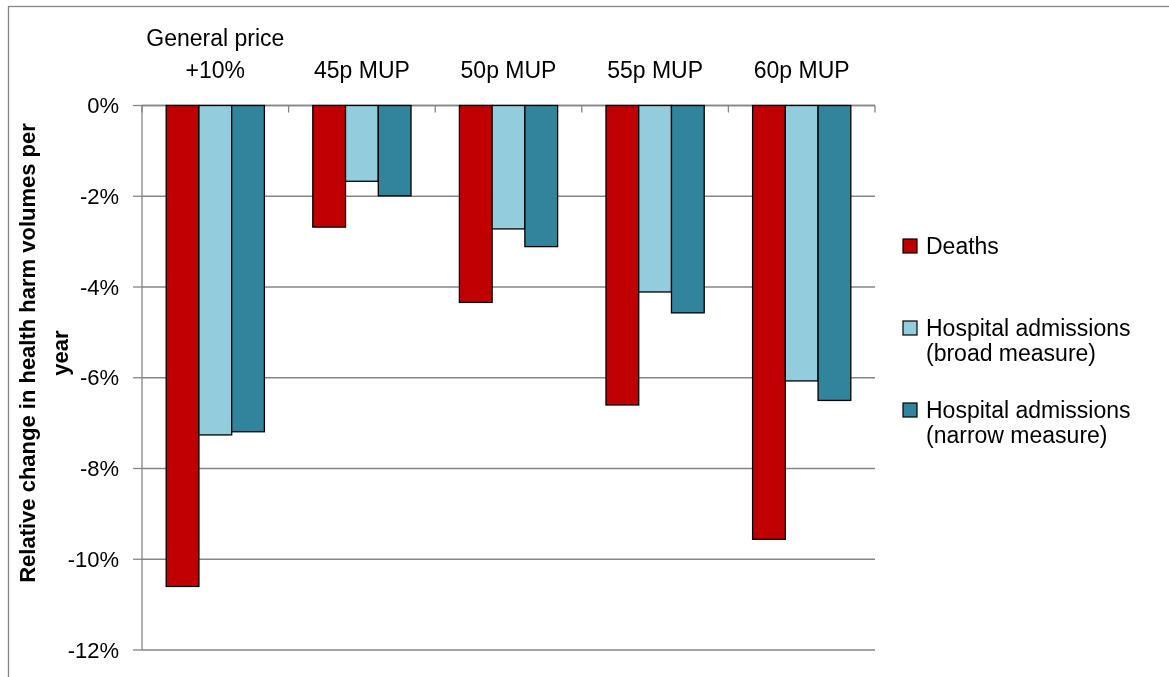  What do you see at coordinates (93, 559) in the screenshot?
I see `y-tick-label: -10%` at bounding box center [93, 559].